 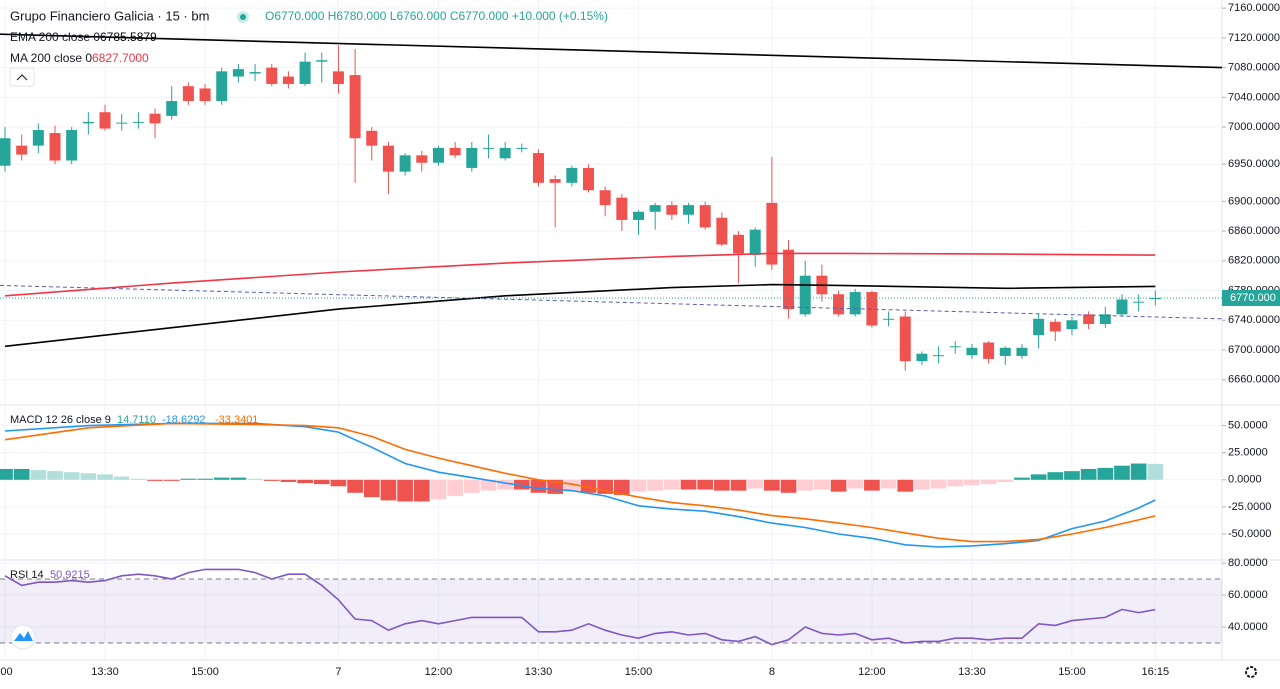 I want to click on legend-value: -33.3401, so click(x=236, y=420).